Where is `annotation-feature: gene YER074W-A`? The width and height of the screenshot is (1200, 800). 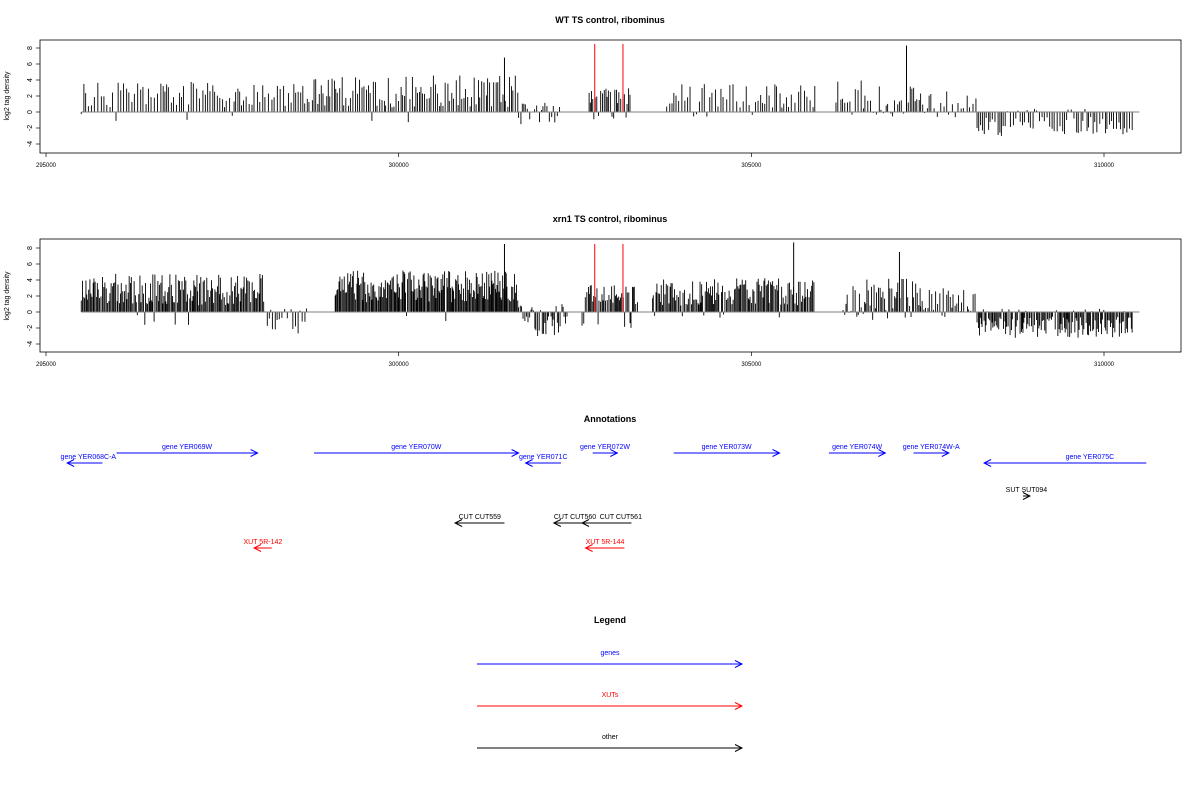
annotation-feature: gene YER074W-A is located at coordinates (931, 450).